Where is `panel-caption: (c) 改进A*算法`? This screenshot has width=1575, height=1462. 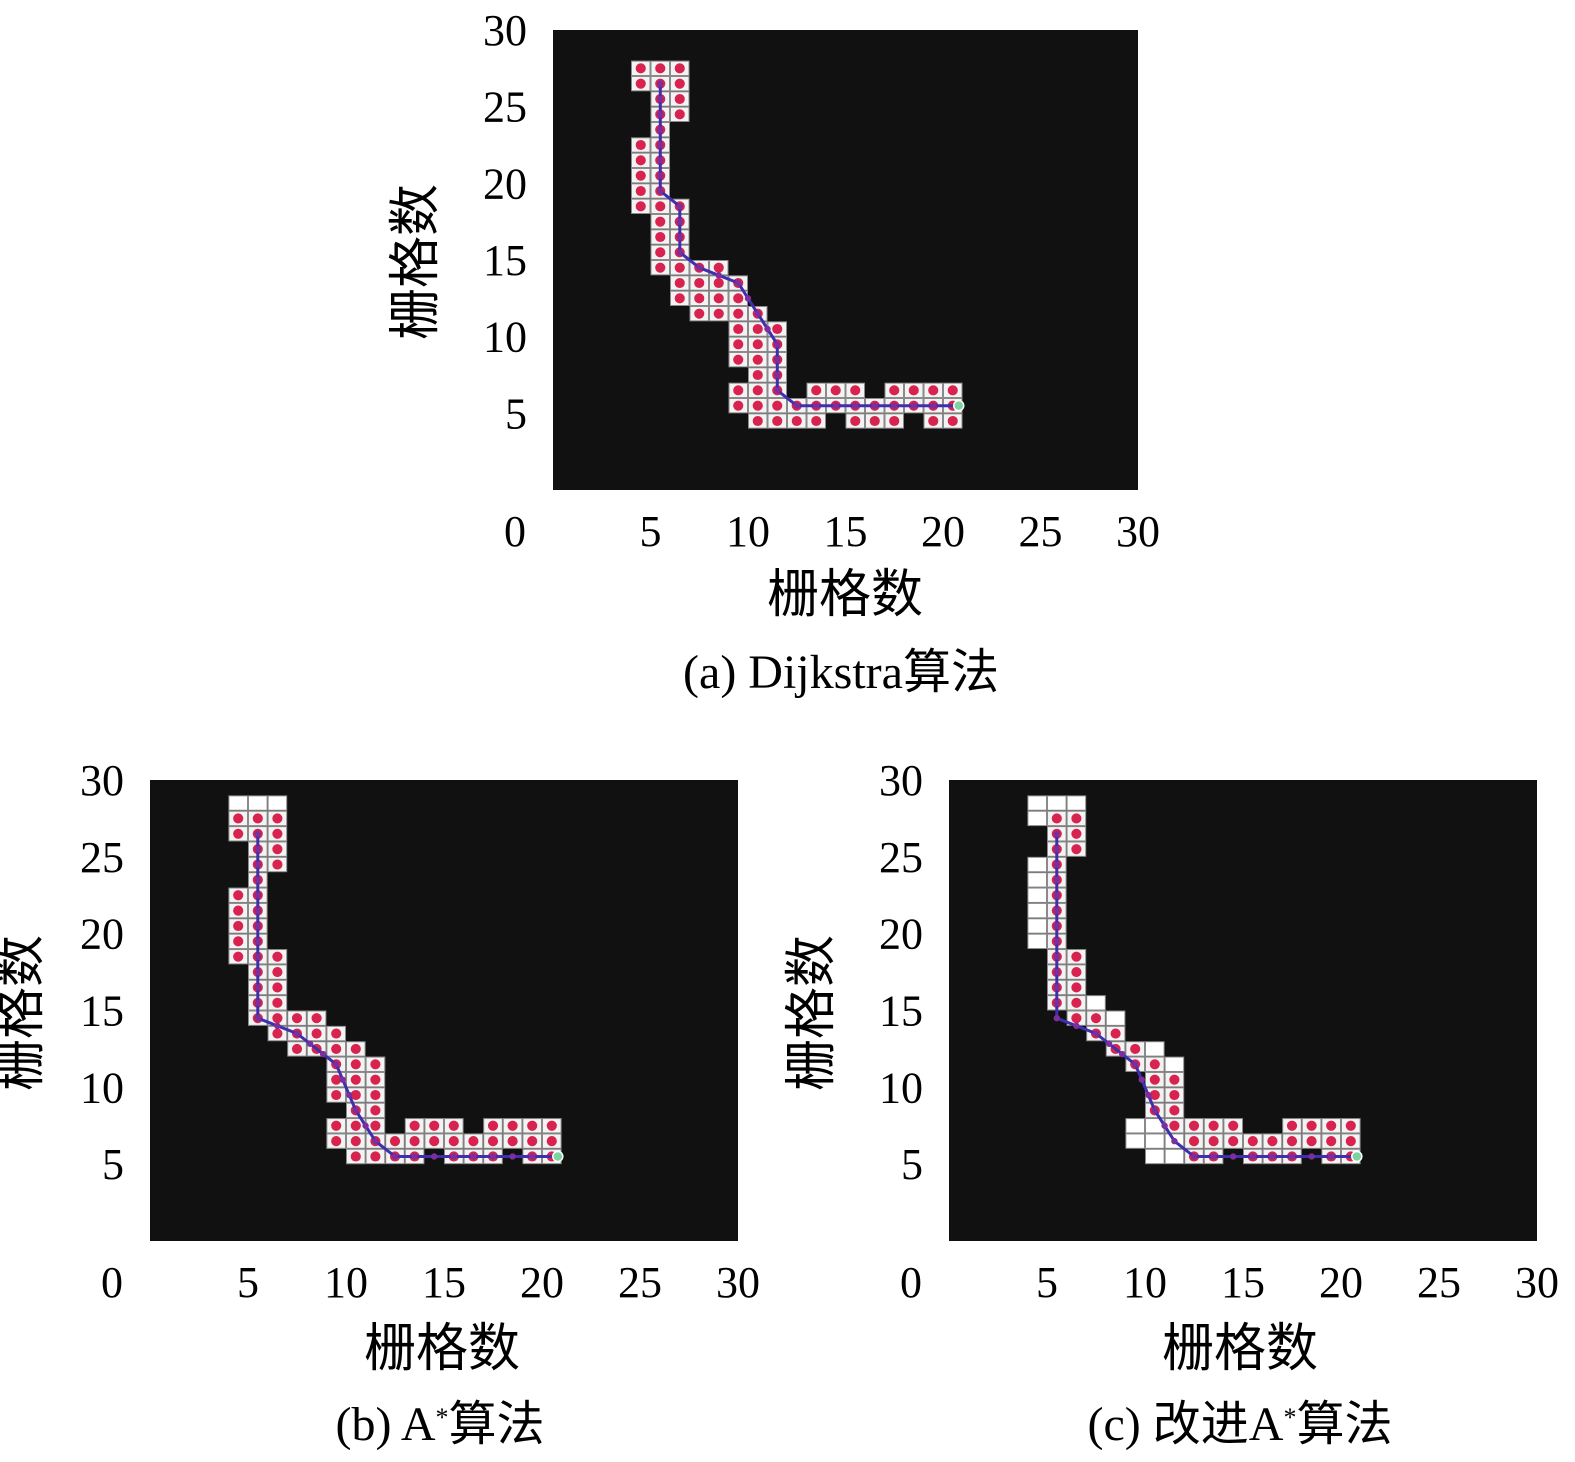 panel-caption: (c) 改进A*算法 is located at coordinates (1240, 1424).